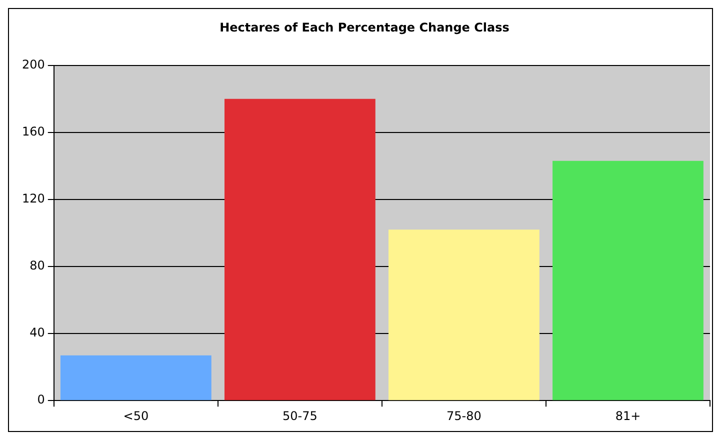  What do you see at coordinates (136, 415) in the screenshot?
I see `x-tick-label: <50` at bounding box center [136, 415].